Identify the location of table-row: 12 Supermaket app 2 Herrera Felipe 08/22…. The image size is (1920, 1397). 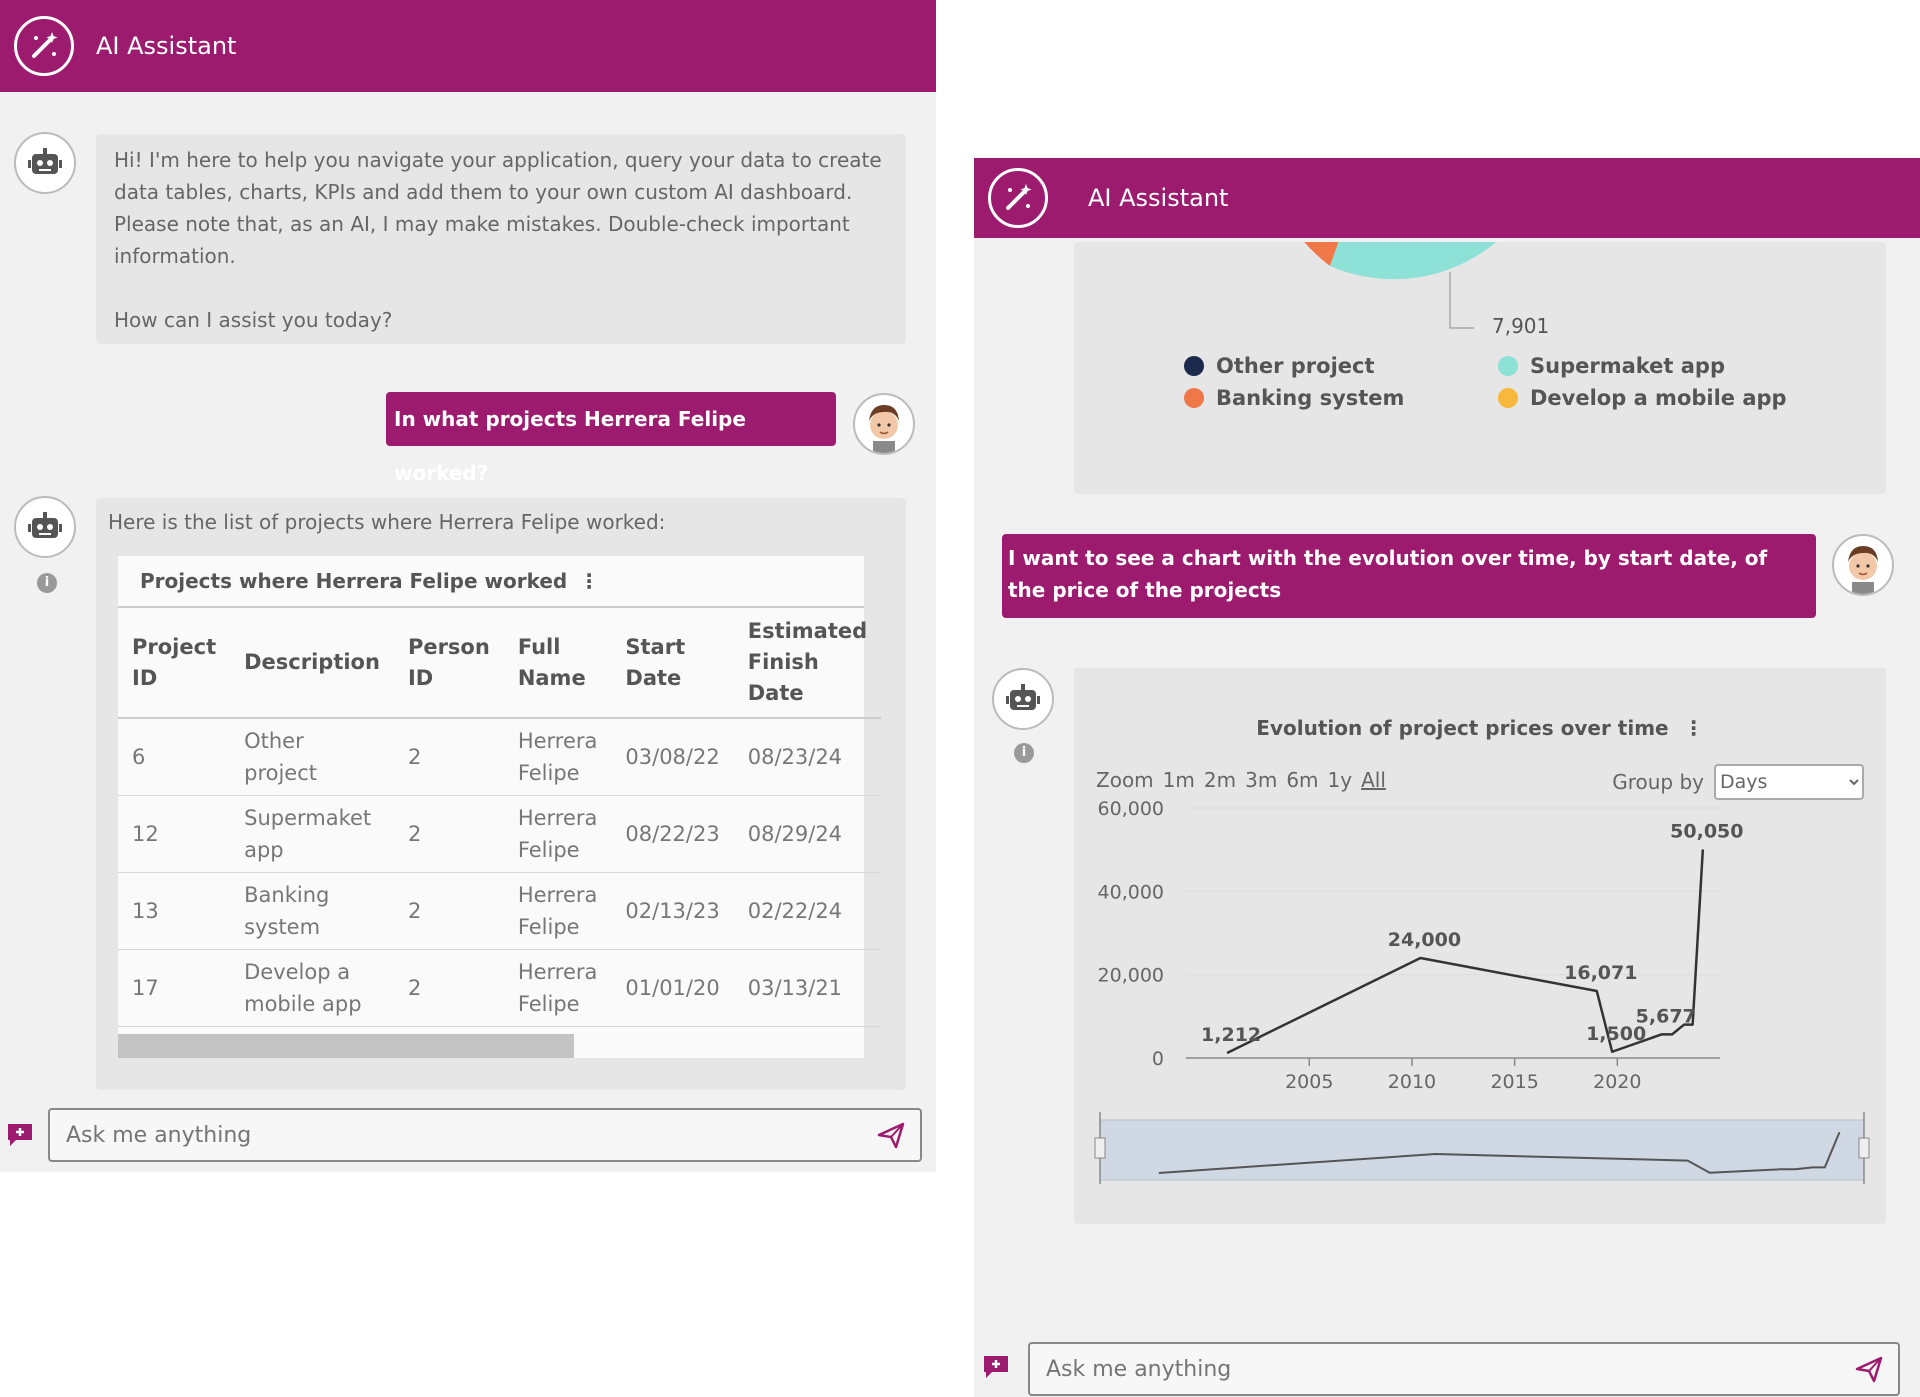
(500, 834).